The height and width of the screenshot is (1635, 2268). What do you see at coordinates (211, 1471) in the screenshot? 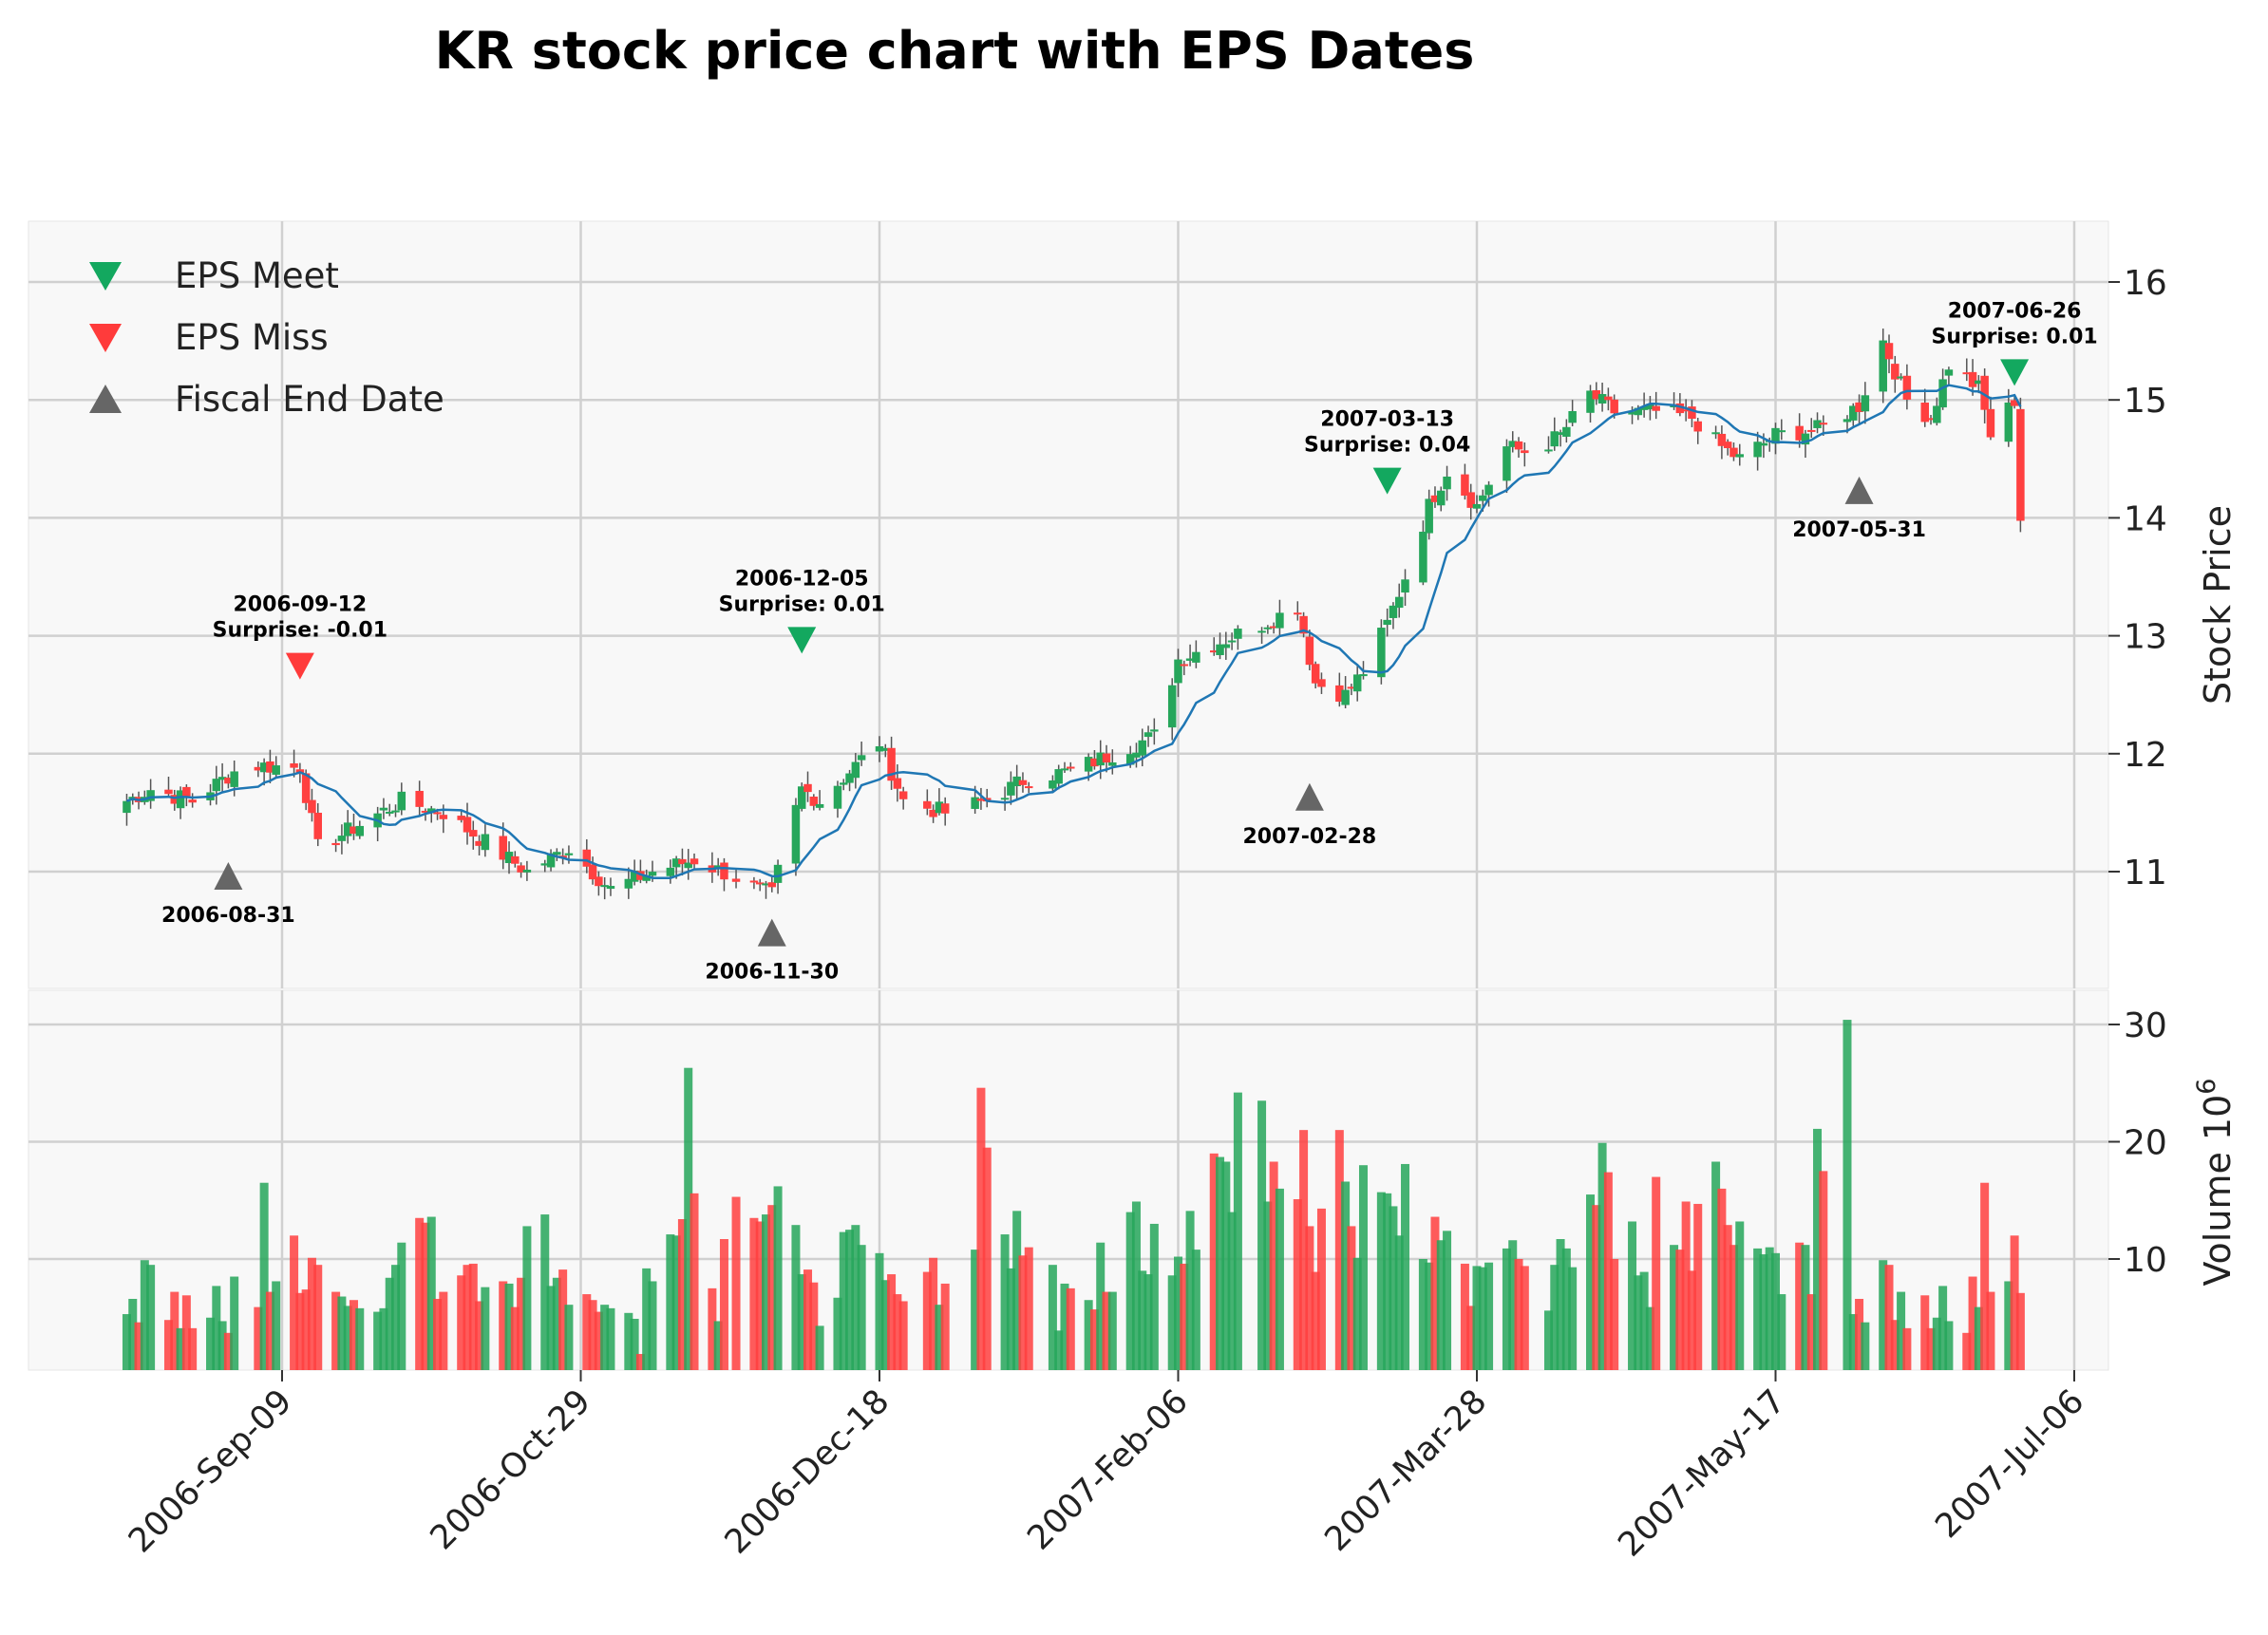
I see `x-tick-label: 2006-Sep-09` at bounding box center [211, 1471].